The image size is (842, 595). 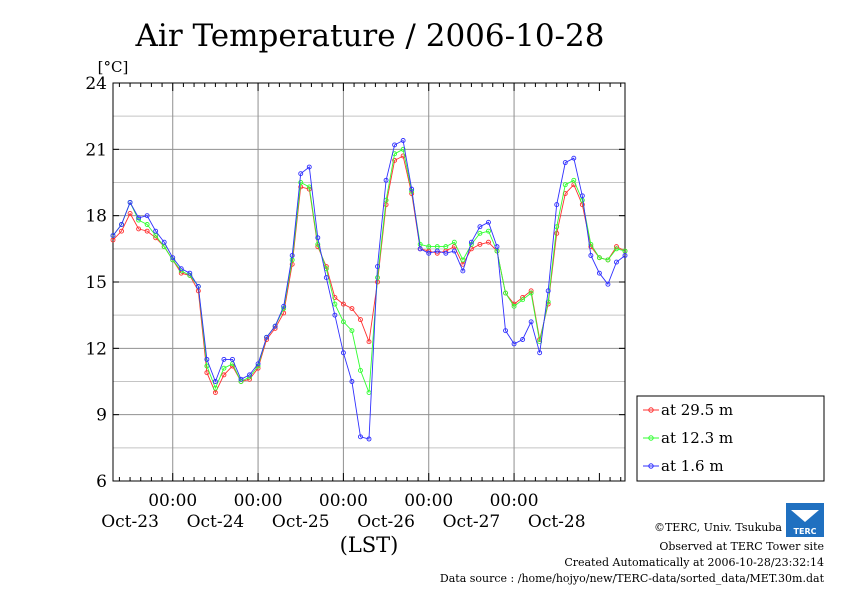 I want to click on legend-box, so click(x=730, y=438).